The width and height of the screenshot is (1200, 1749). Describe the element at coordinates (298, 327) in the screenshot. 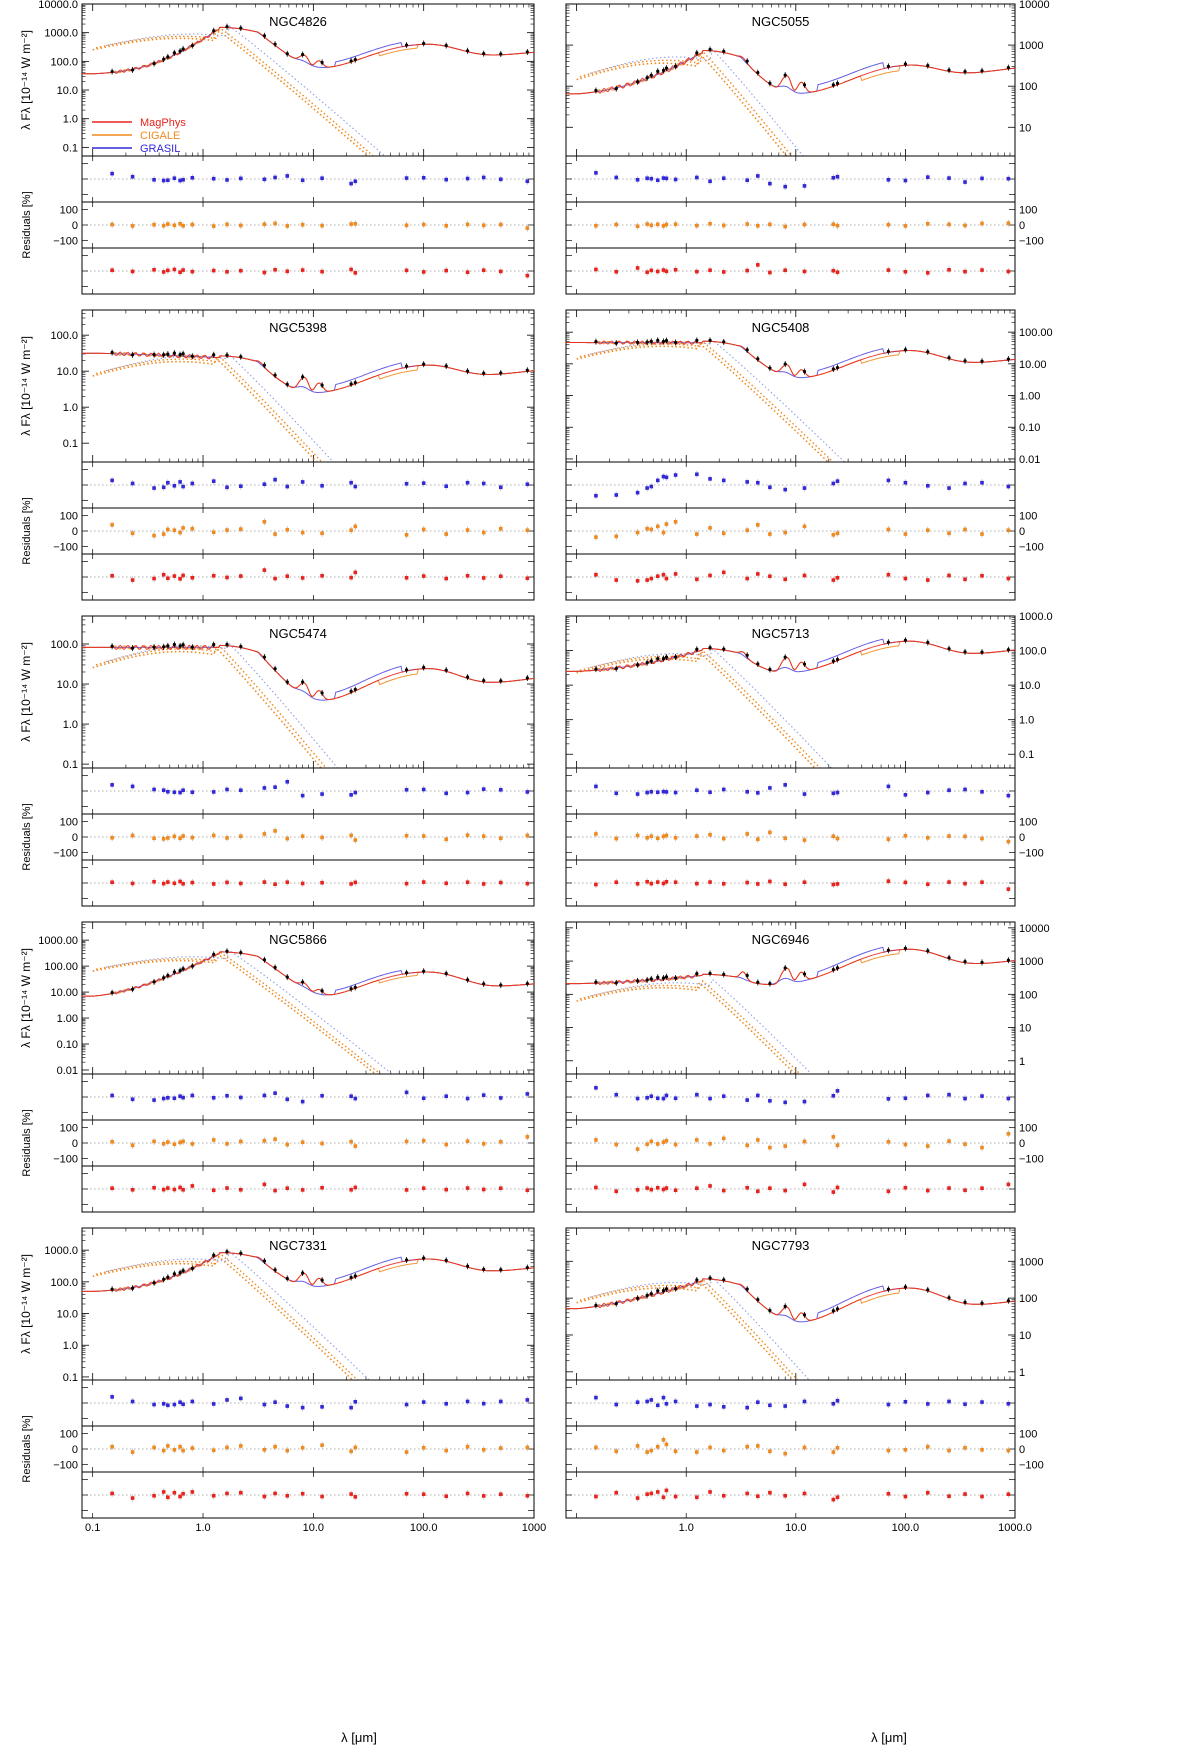

I see `panel-title: NGC5398` at that location.